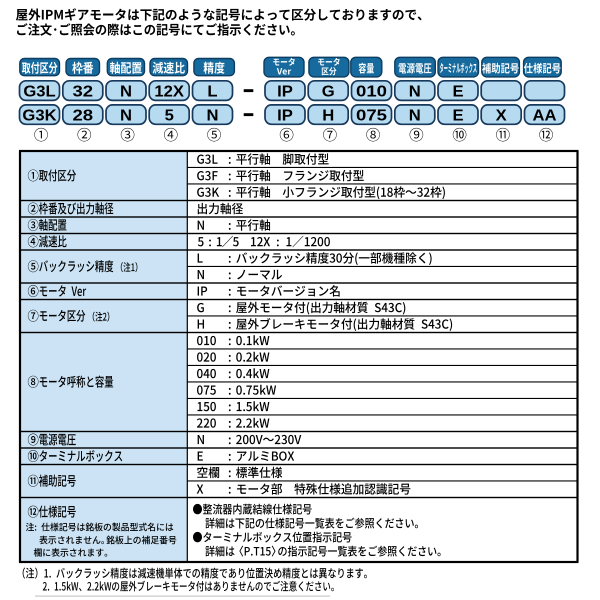  What do you see at coordinates (371, 115) in the screenshot?
I see `svg-text: 075` at bounding box center [371, 115].